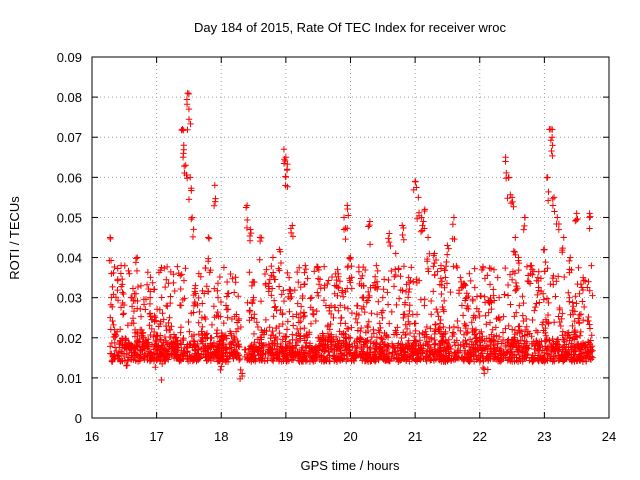 The width and height of the screenshot is (640, 480). Describe the element at coordinates (544, 436) in the screenshot. I see `x-tick-label: 23` at that location.